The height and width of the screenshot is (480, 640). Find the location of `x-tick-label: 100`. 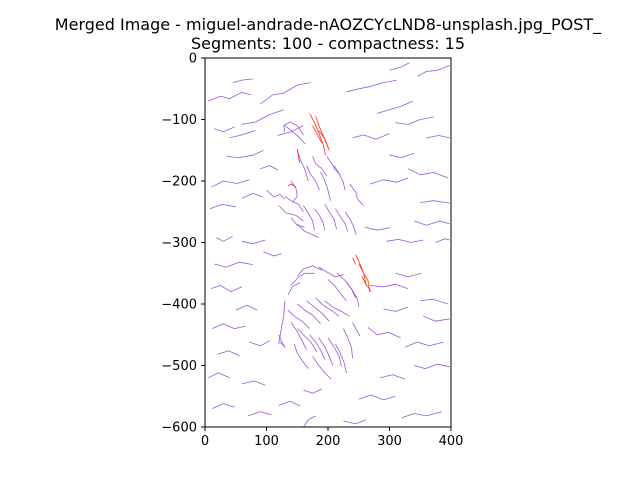

x-tick-label: 100 is located at coordinates (266, 441).